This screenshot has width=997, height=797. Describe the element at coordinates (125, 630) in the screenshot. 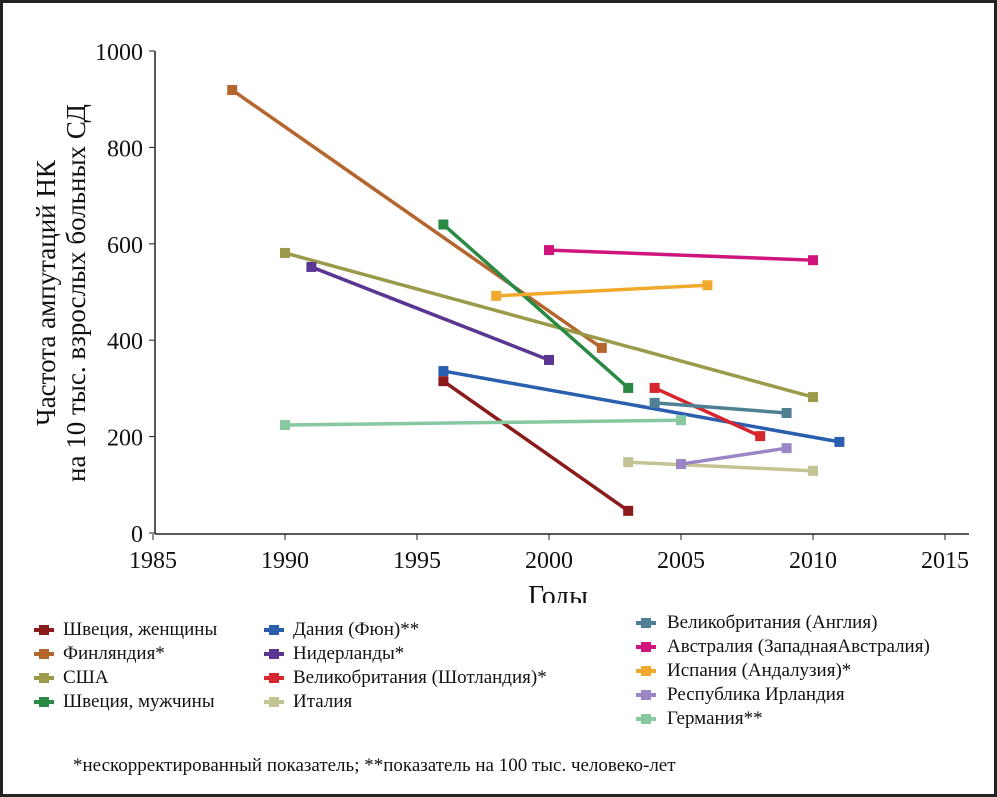

I see `legend-item: Швеция, женщины` at that location.